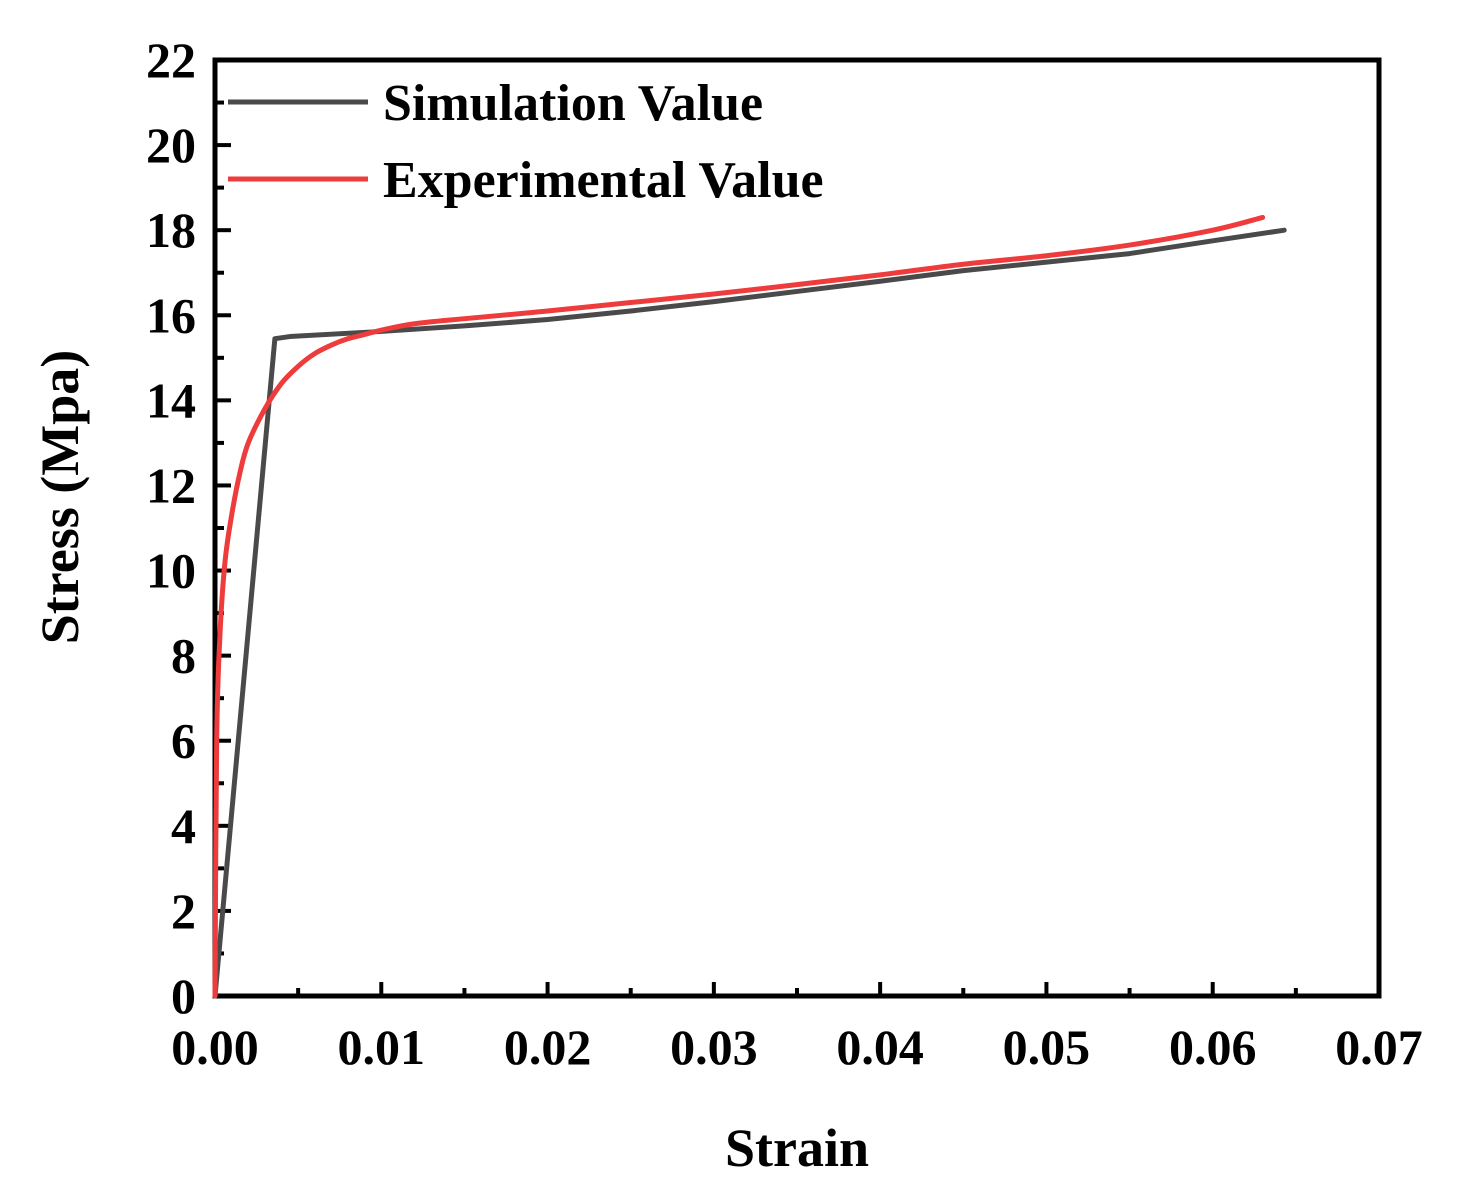  What do you see at coordinates (880, 1047) in the screenshot?
I see `x-tick-label: 0.04` at bounding box center [880, 1047].